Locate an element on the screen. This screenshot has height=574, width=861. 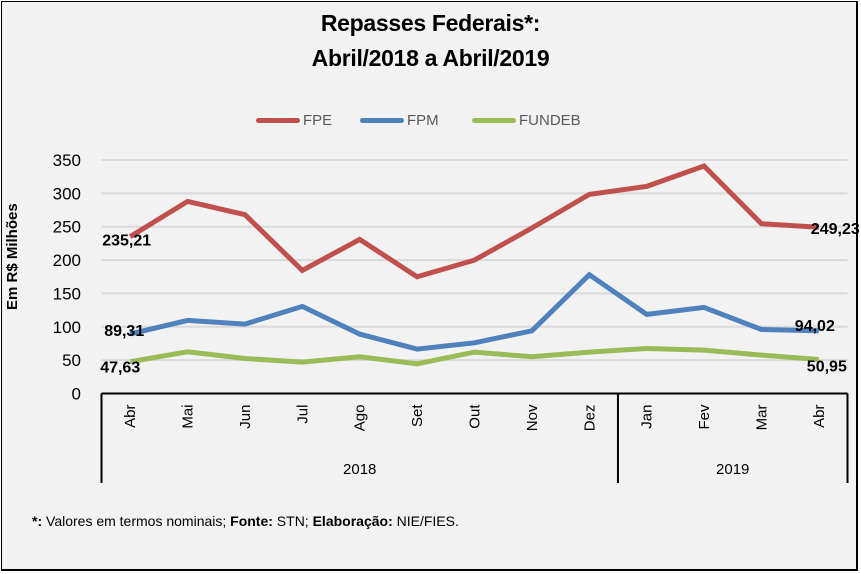
footnote-source-text: STN; is located at coordinates (292, 521).